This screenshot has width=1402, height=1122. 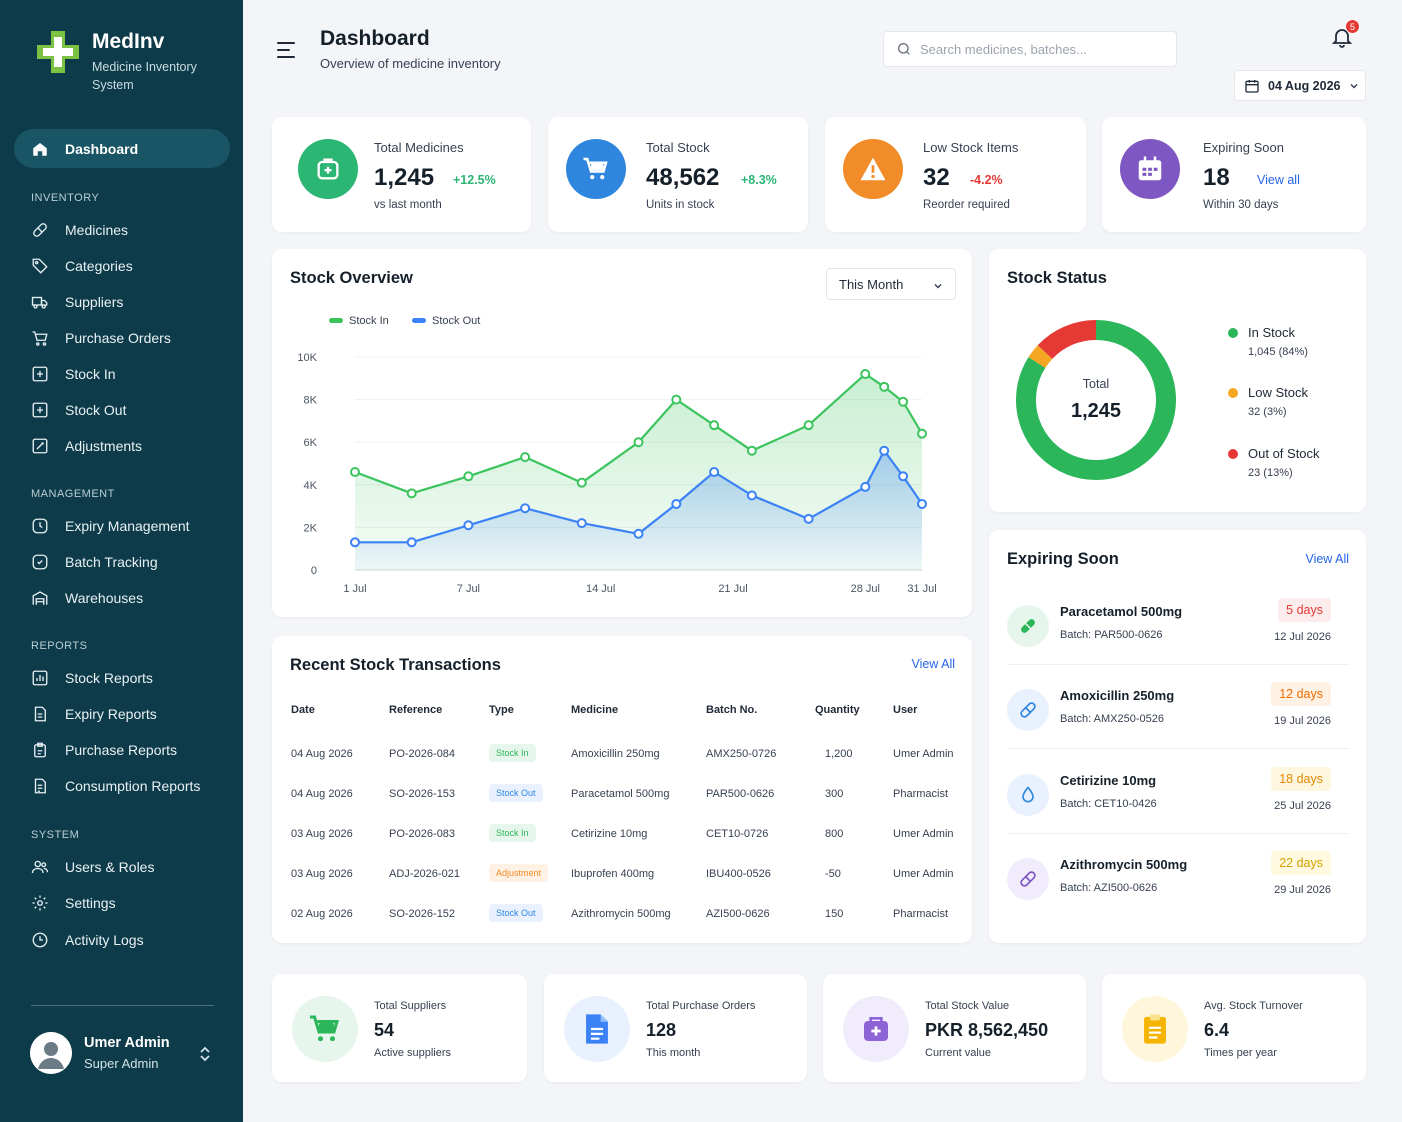 What do you see at coordinates (92, 678) in the screenshot?
I see `nav-item-stock-reports: Stock Reports` at bounding box center [92, 678].